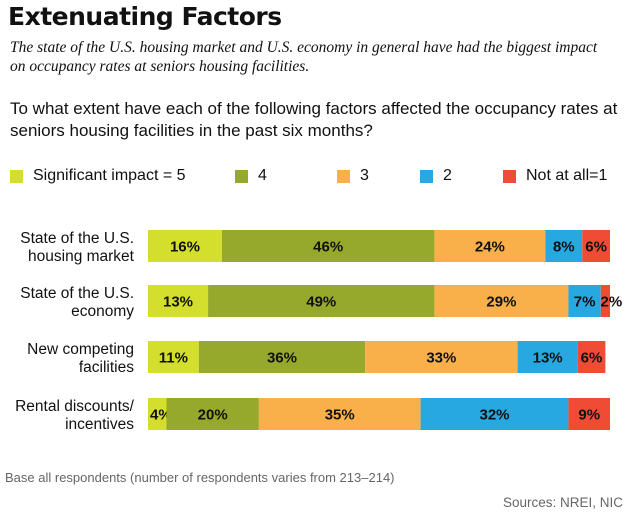  I want to click on legend-item-5: Significant impact = 5, so click(98, 176).